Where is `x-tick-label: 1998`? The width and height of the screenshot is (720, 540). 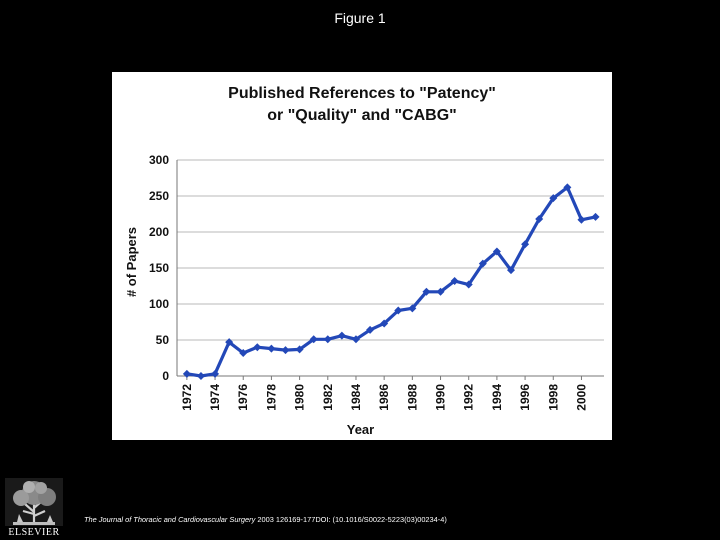
x-tick-label: 1998 is located at coordinates (553, 397).